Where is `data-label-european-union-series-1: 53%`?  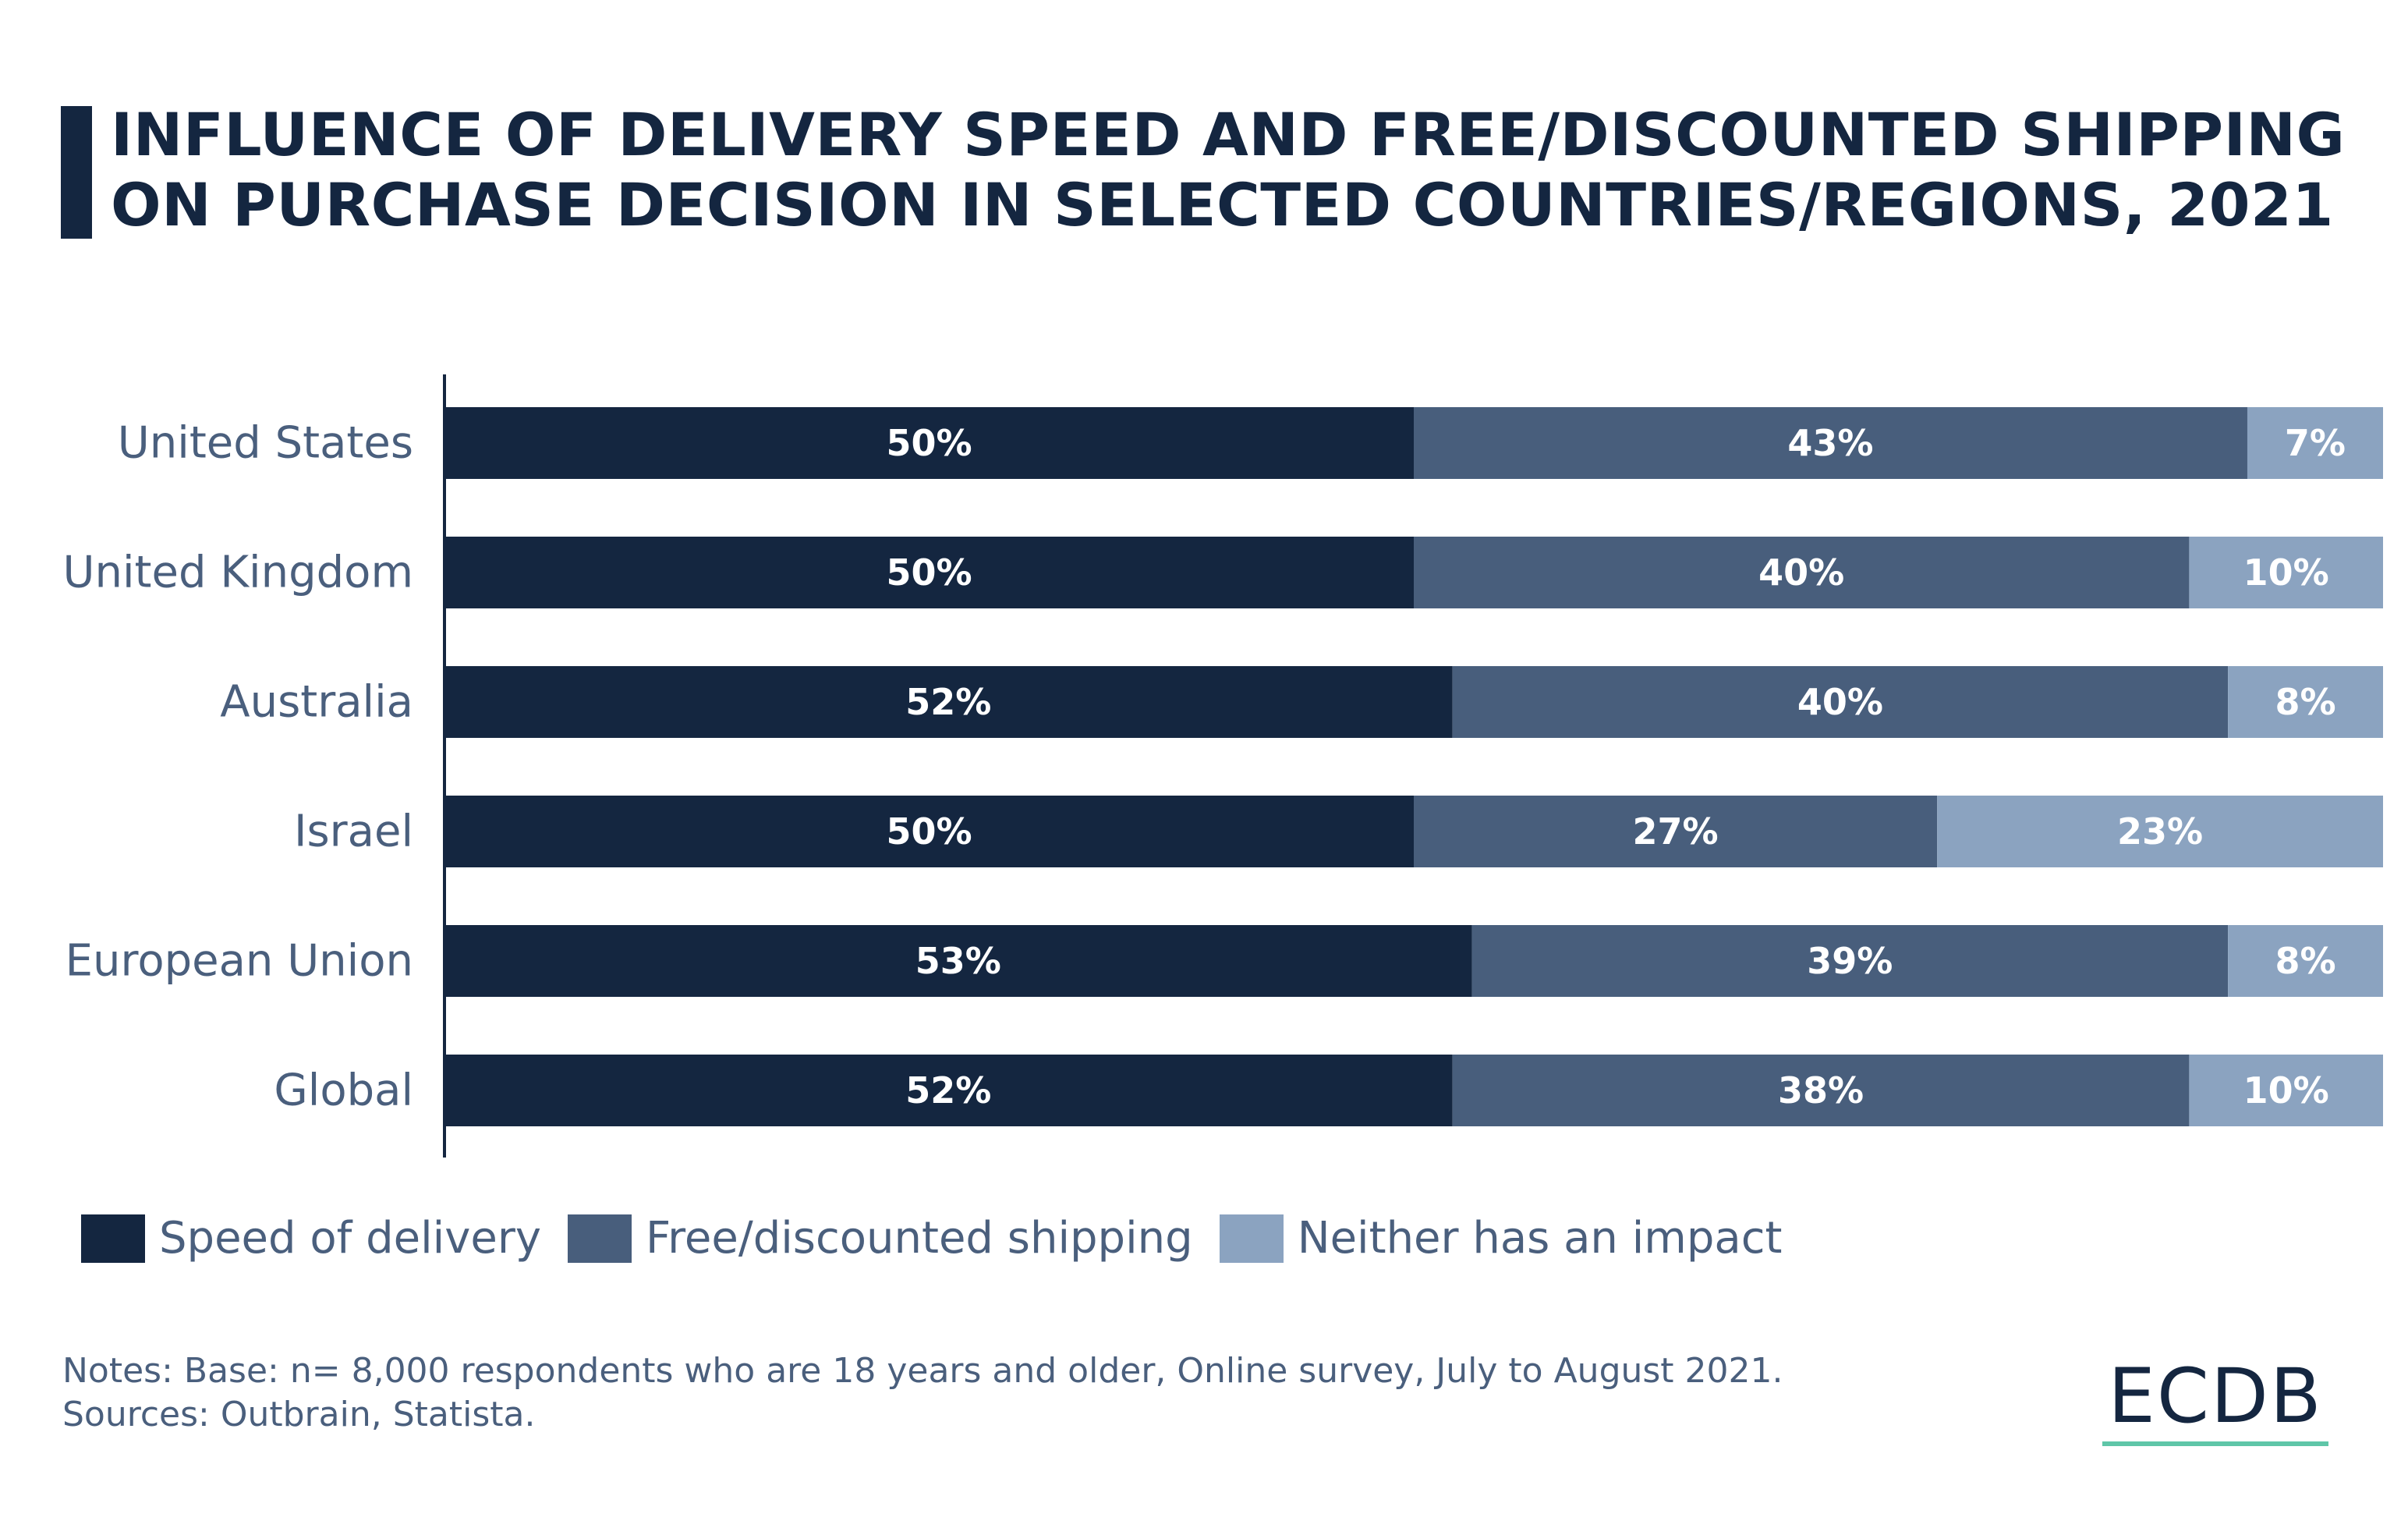
data-label-european-union-series-1: 53% is located at coordinates (958, 961).